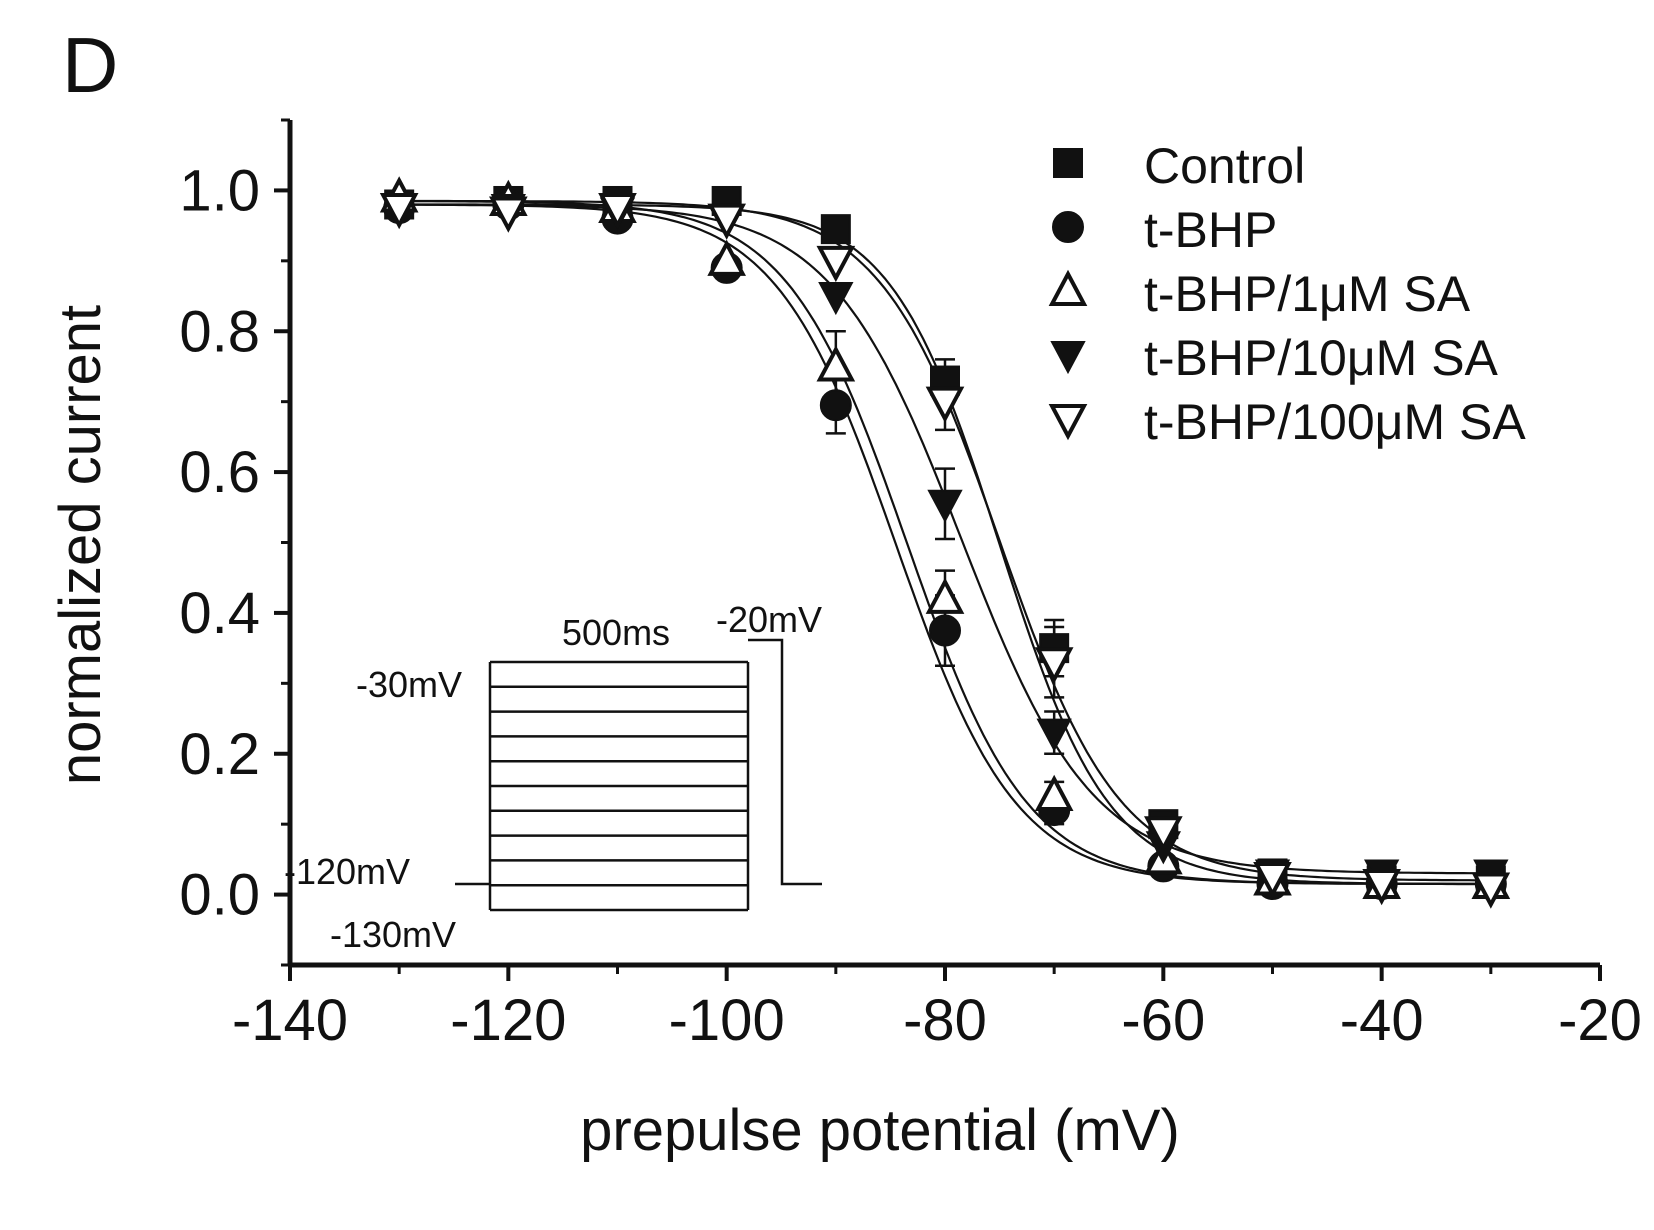 The width and height of the screenshot is (1654, 1230). Describe the element at coordinates (1210, 230) in the screenshot. I see `legend-label: t-BHP` at that location.